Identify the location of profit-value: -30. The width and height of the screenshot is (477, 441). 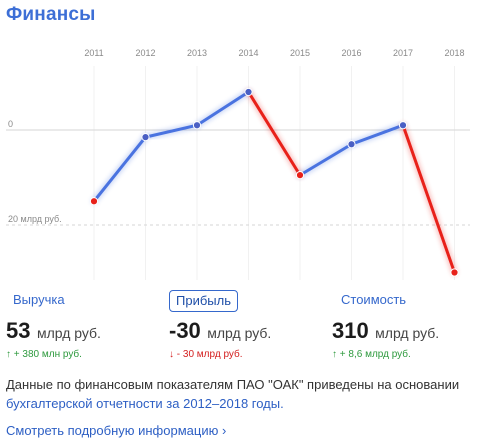
(185, 330).